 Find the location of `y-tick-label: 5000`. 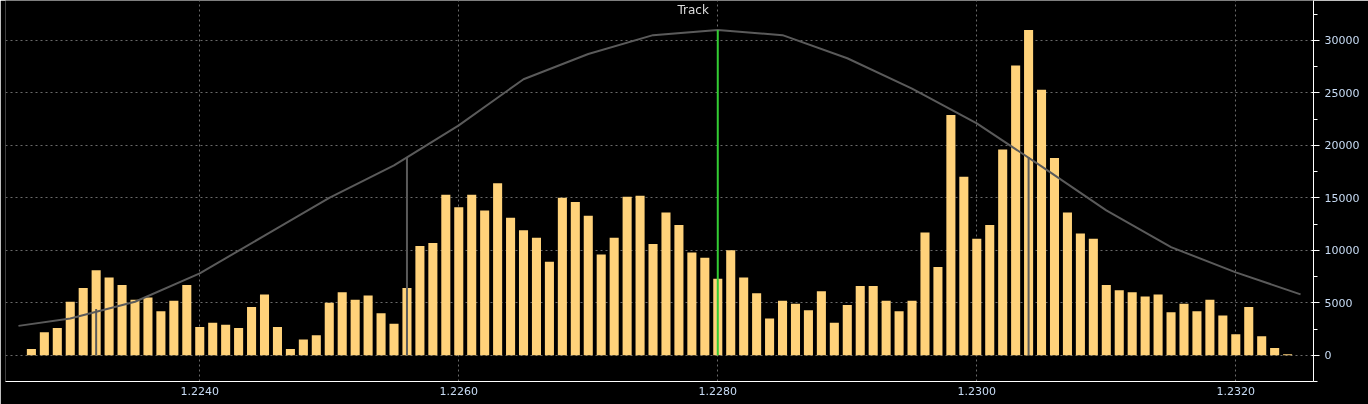

y-tick-label: 5000 is located at coordinates (1338, 303).